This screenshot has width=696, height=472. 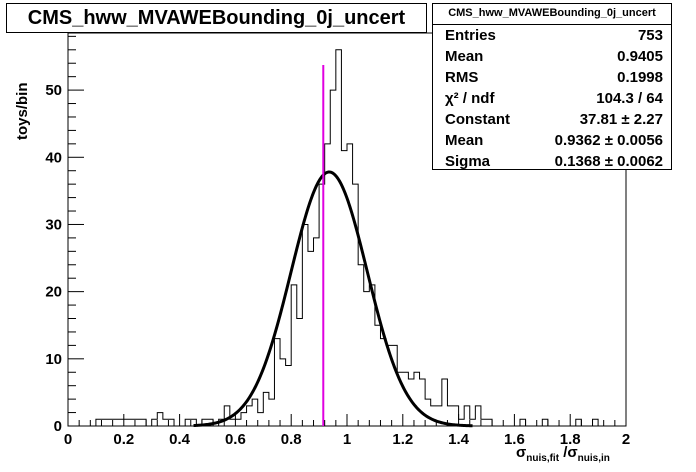 I want to click on y-tick-label: 0, so click(x=58, y=426).